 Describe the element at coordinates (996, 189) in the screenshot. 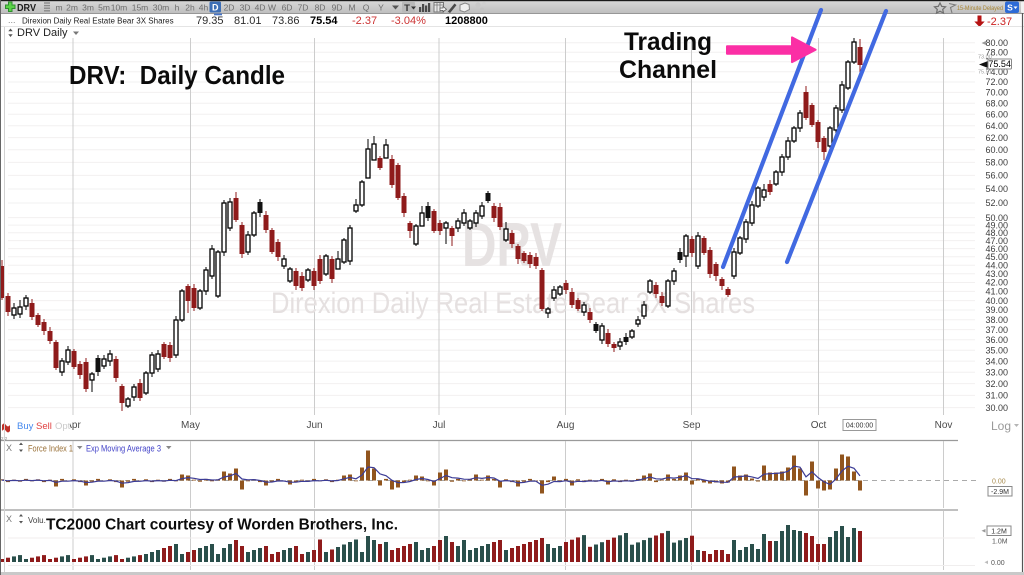

I see `svg-text: 54.00` at that location.